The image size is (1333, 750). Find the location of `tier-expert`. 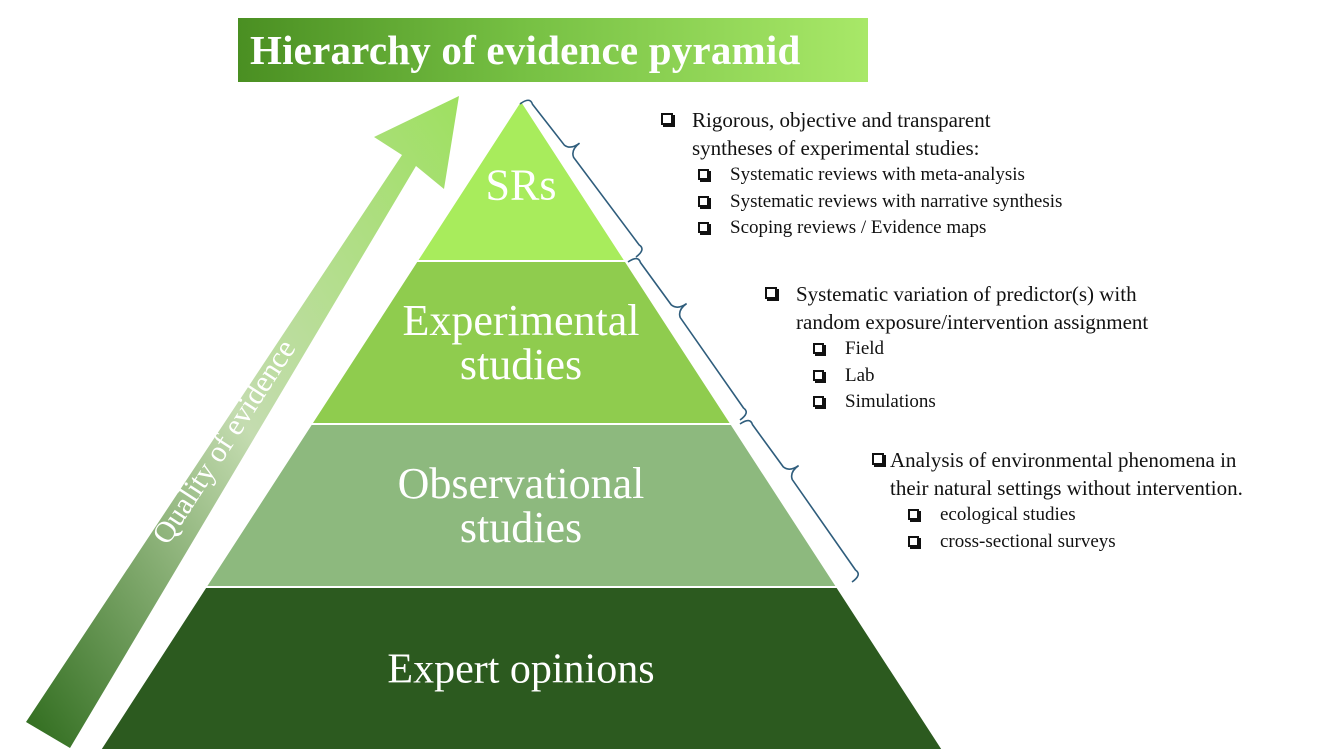

tier-expert is located at coordinates (521, 668).